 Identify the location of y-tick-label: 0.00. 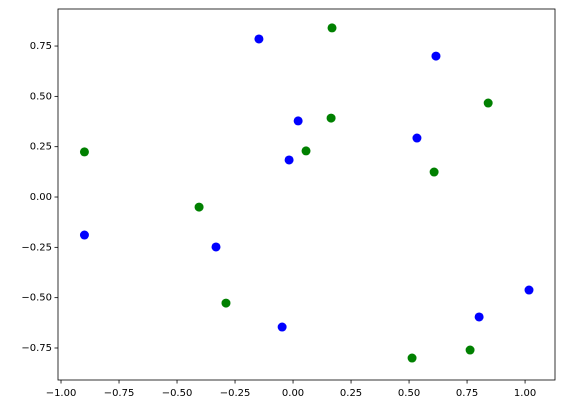
(41, 197).